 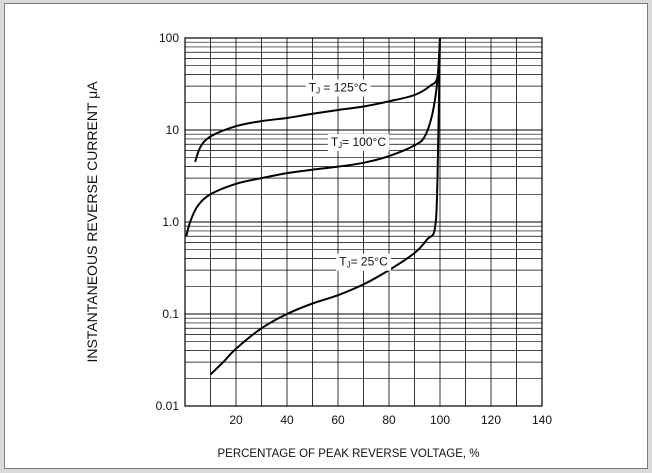 What do you see at coordinates (170, 314) in the screenshot?
I see `y-tick-label: 0.1` at bounding box center [170, 314].